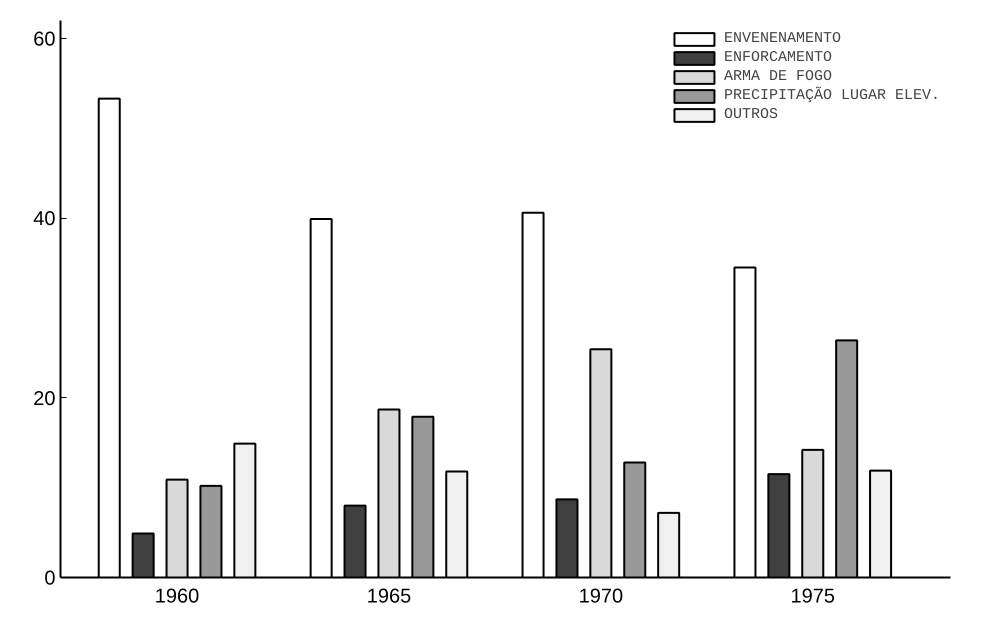  Describe the element at coordinates (778, 57) in the screenshot. I see `legend-label: ENFORCAMENTO` at that location.